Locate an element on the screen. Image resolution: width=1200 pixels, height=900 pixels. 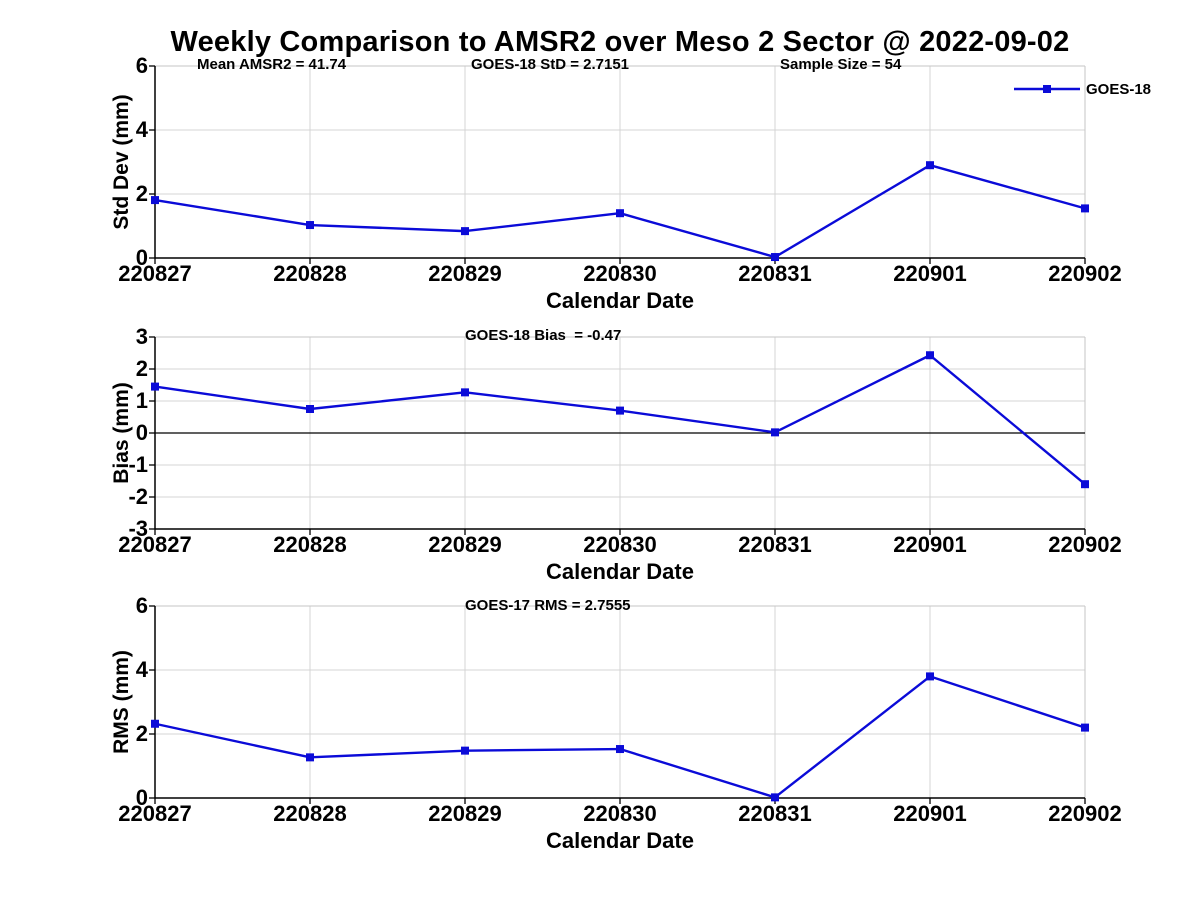
y-tick-label: -1 is located at coordinates (138, 464).